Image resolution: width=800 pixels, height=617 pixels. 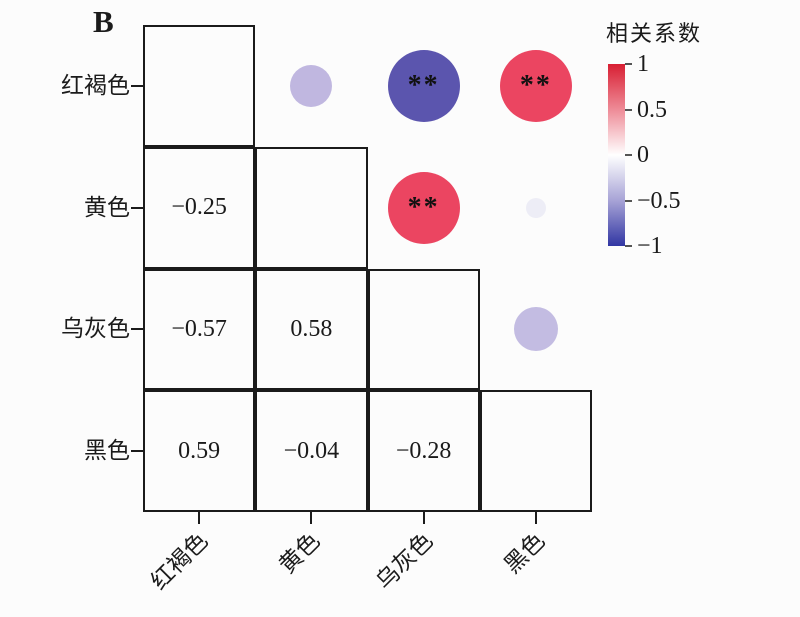 I want to click on colorbar-tick-label: −0.5, so click(x=659, y=200).